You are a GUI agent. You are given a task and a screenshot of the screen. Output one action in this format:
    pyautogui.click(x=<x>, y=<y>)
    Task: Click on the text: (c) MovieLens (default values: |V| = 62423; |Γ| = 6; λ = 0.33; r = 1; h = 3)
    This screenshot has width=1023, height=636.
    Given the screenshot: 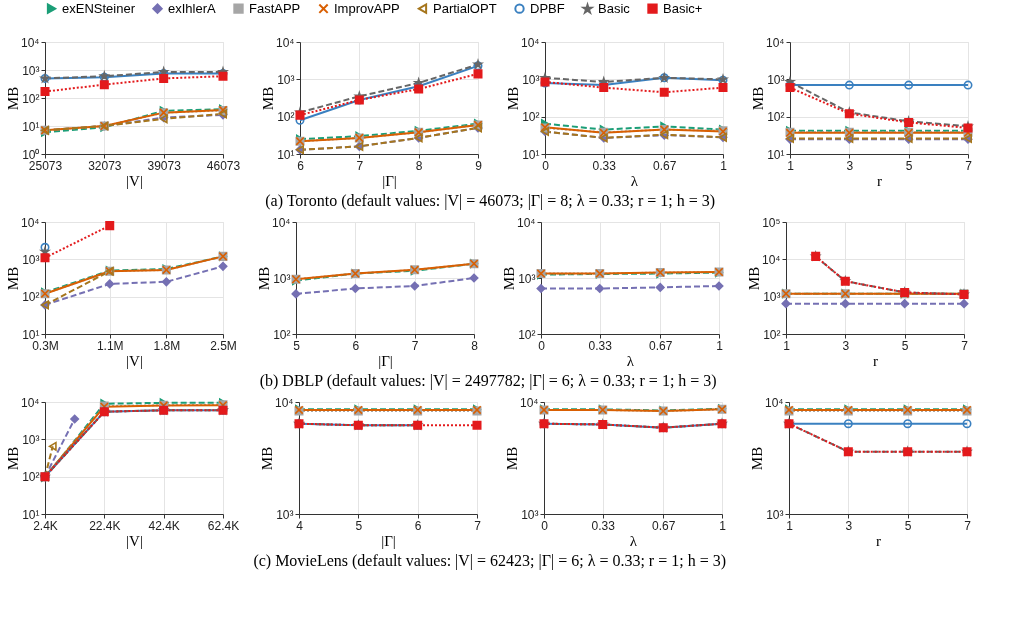 What is the action you would take?
    pyautogui.click(x=490, y=560)
    